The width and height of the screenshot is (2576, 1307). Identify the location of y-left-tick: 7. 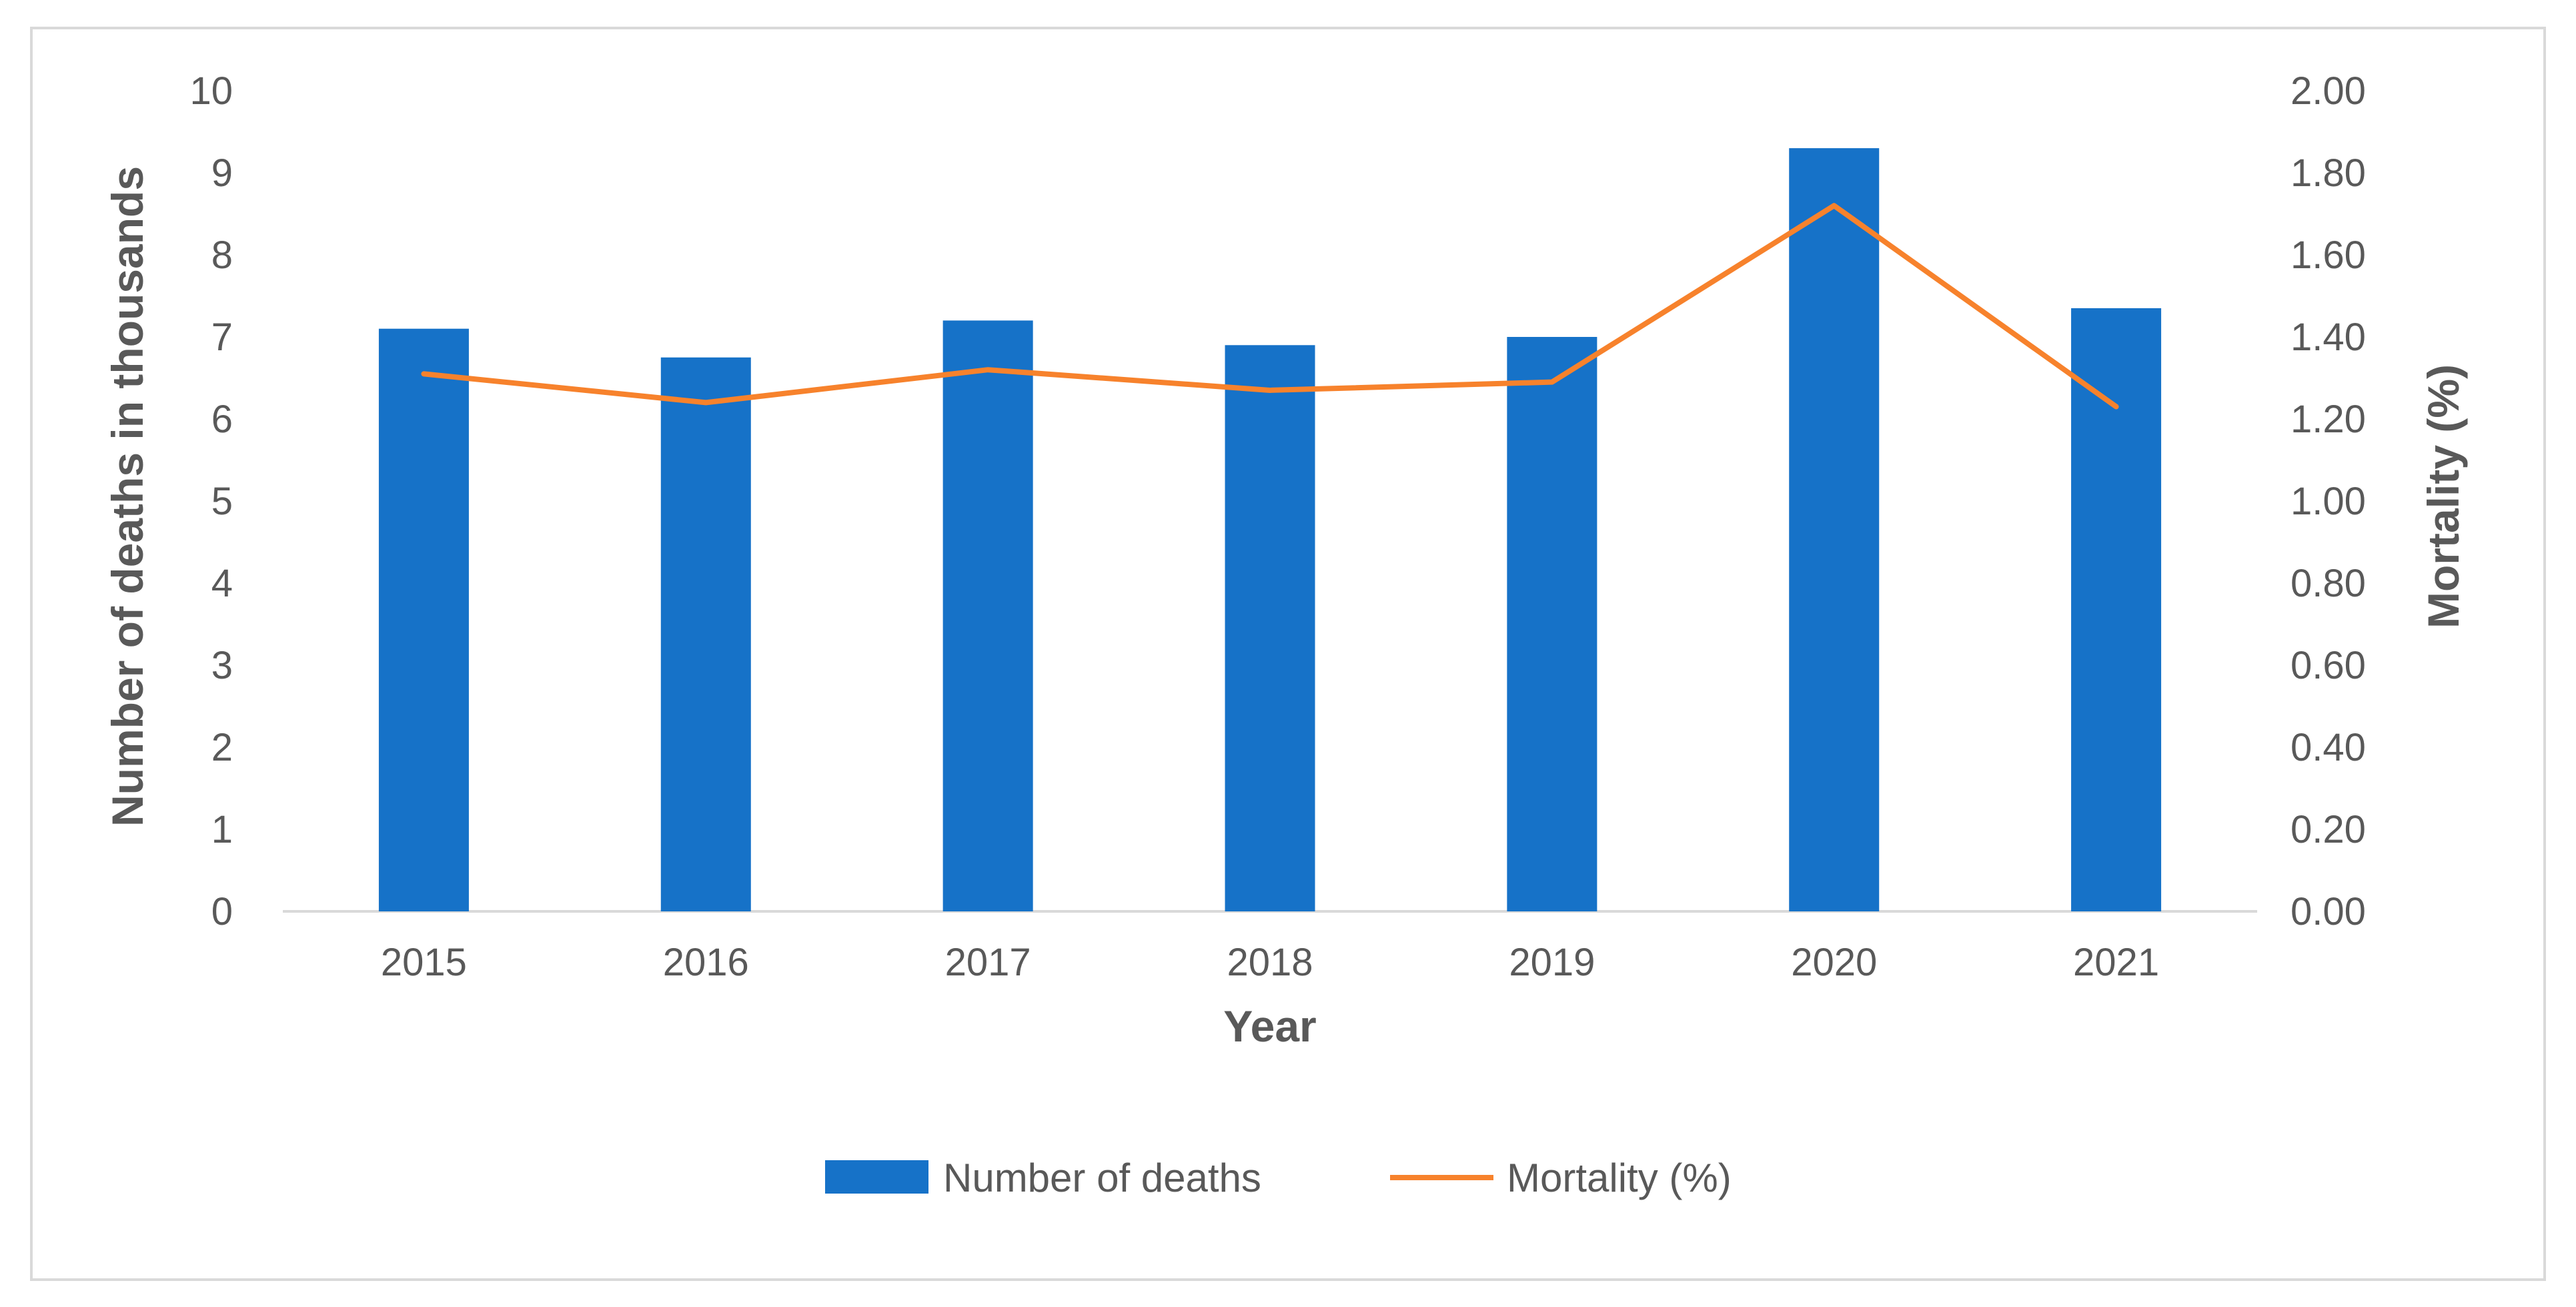
(222, 337).